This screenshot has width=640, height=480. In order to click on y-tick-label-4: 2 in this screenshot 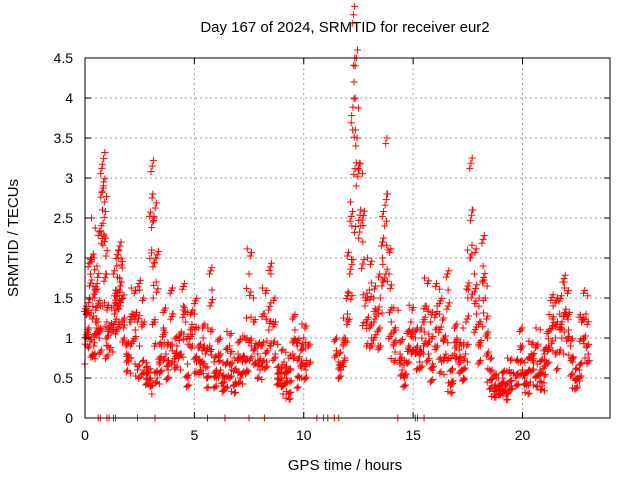, I will do `click(69, 258)`.